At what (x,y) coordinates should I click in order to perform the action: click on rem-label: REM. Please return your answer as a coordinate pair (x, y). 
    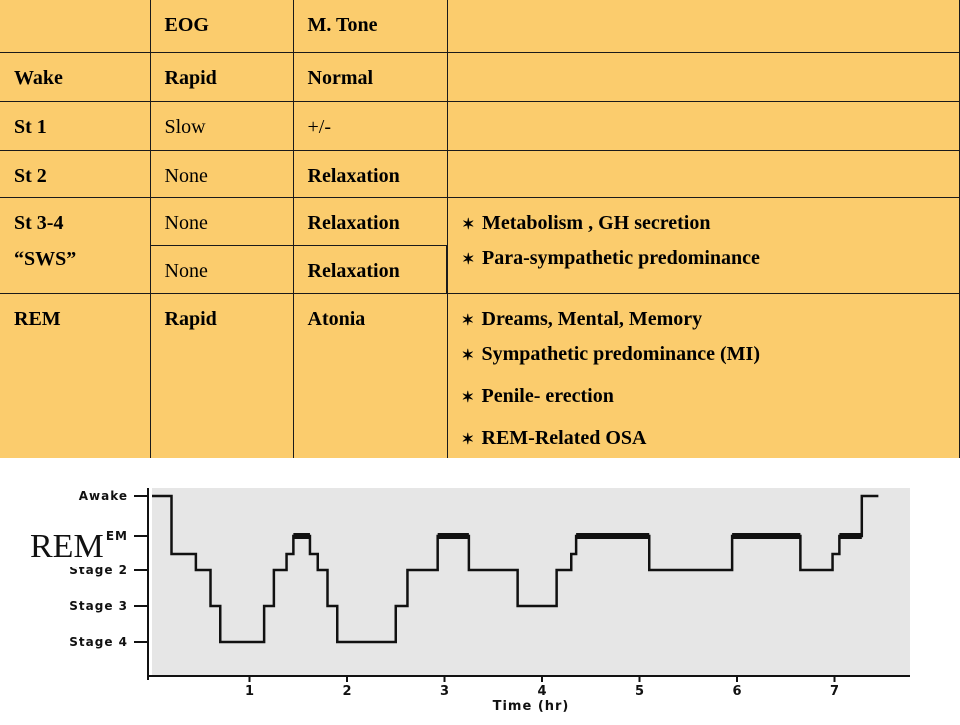
    Looking at the image, I should click on (67, 547).